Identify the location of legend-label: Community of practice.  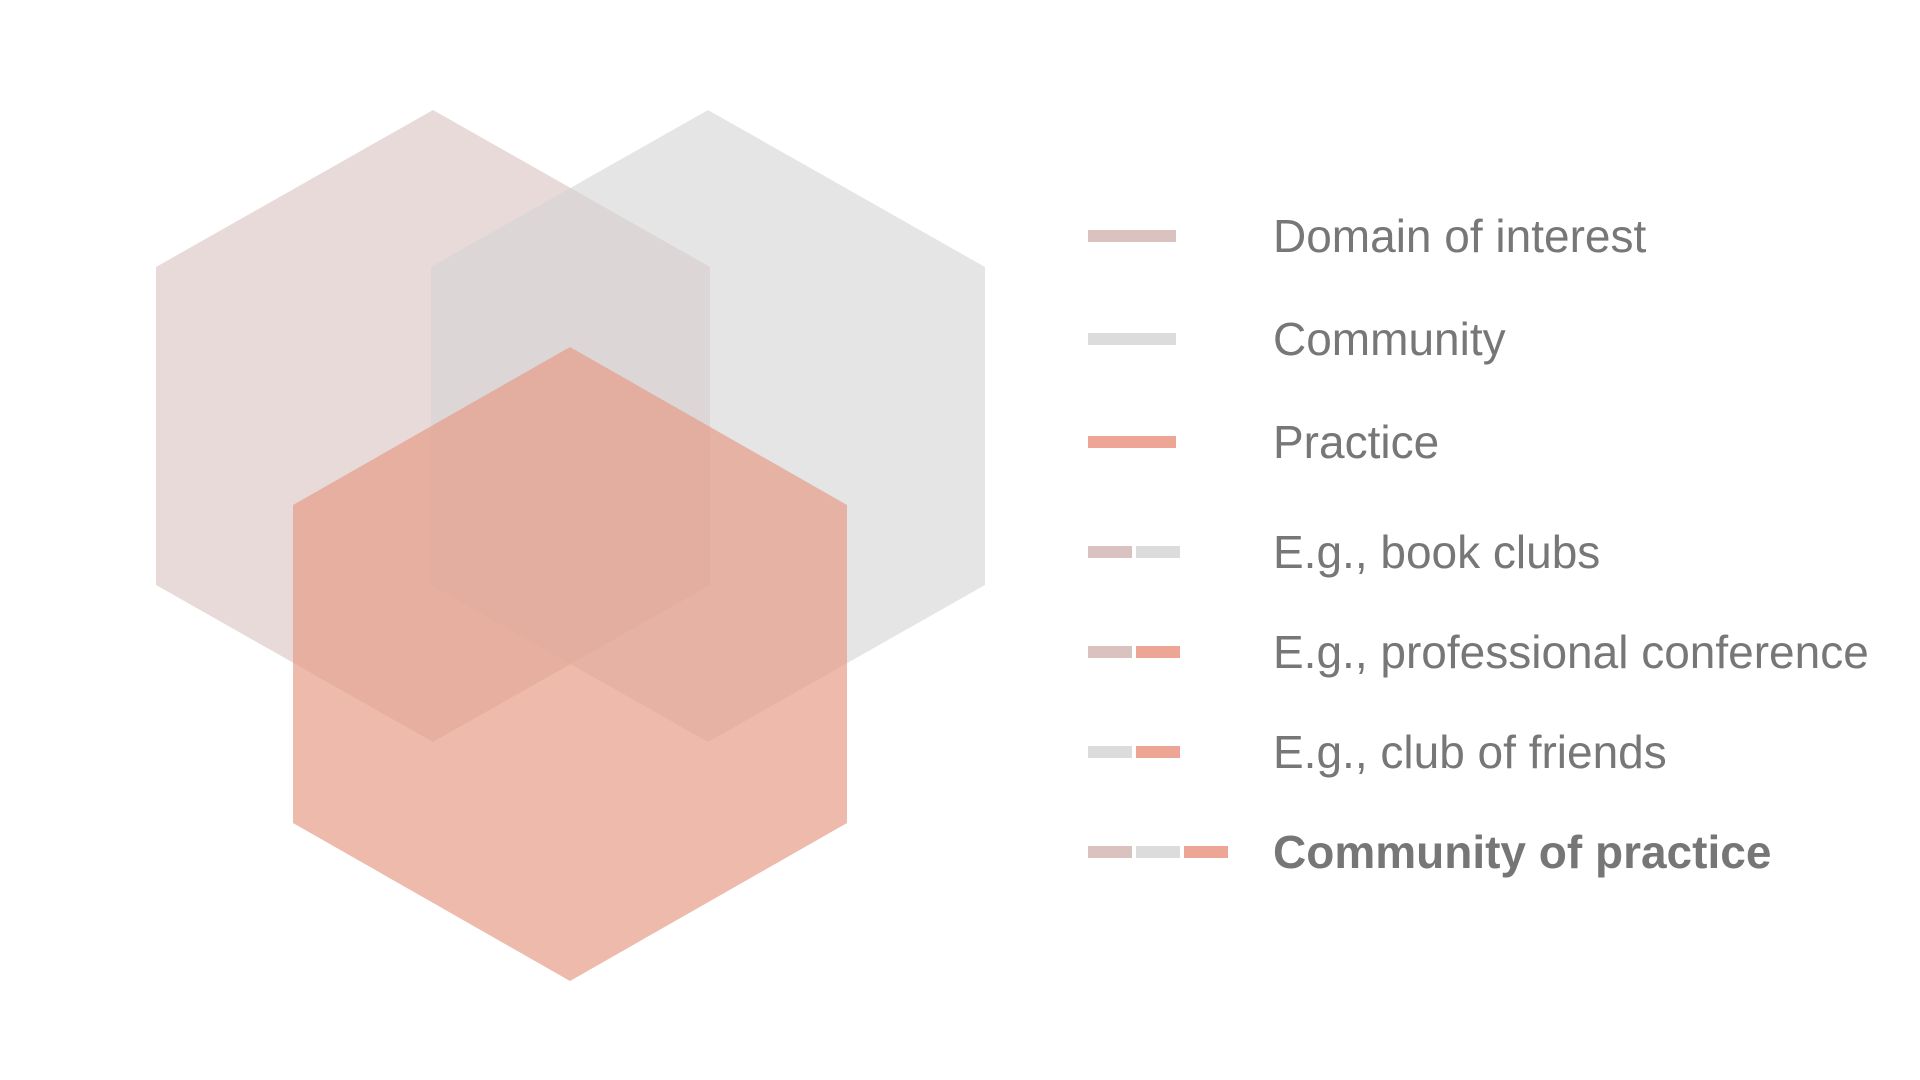
(1522, 852).